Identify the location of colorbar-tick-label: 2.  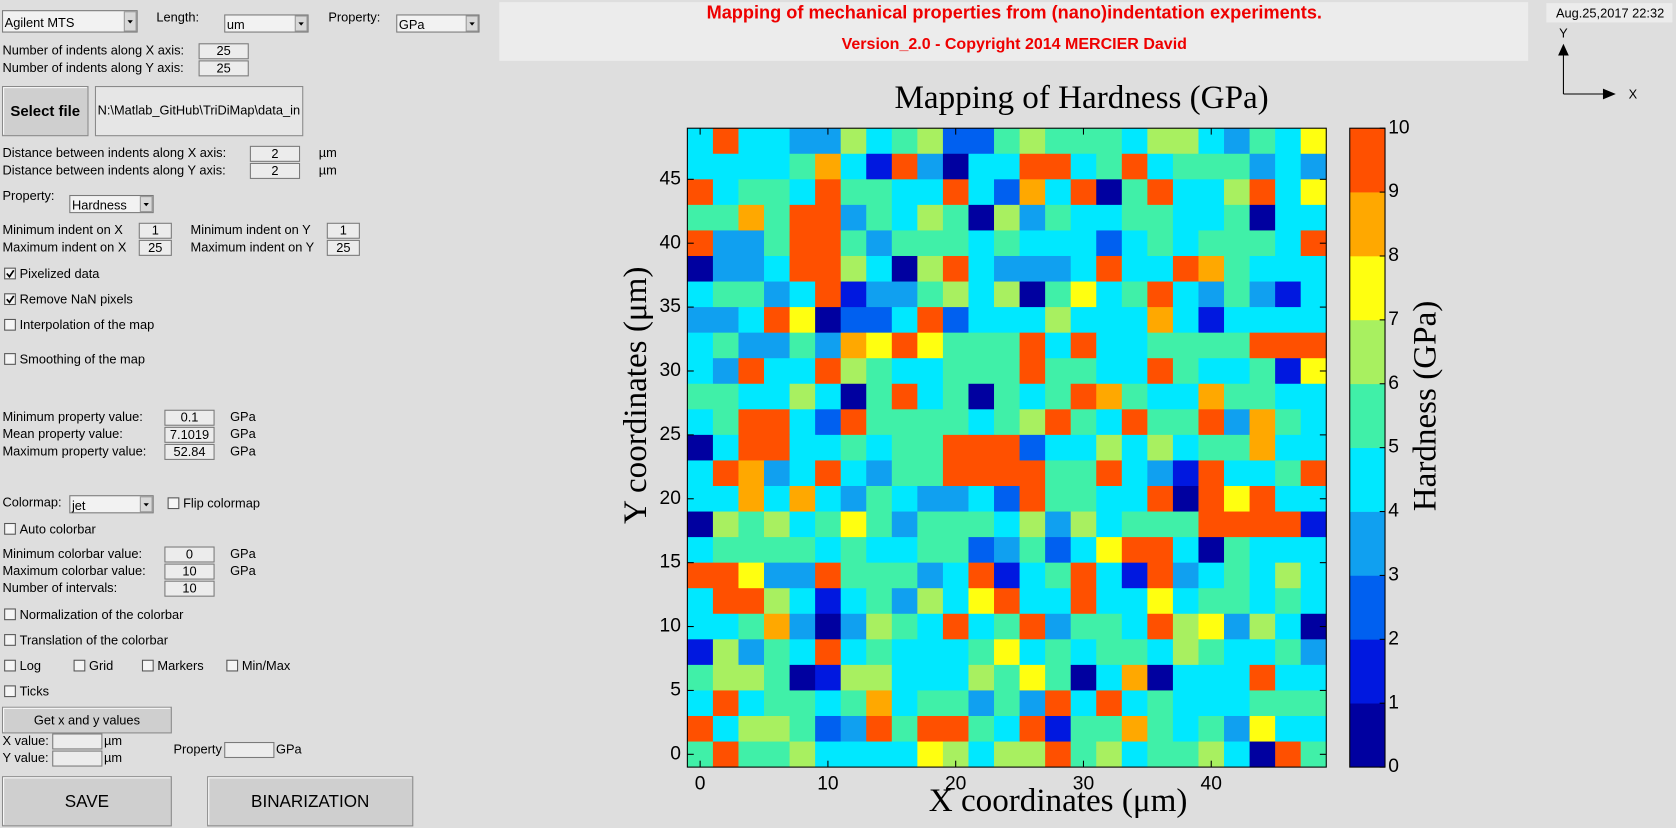
(1393, 638).